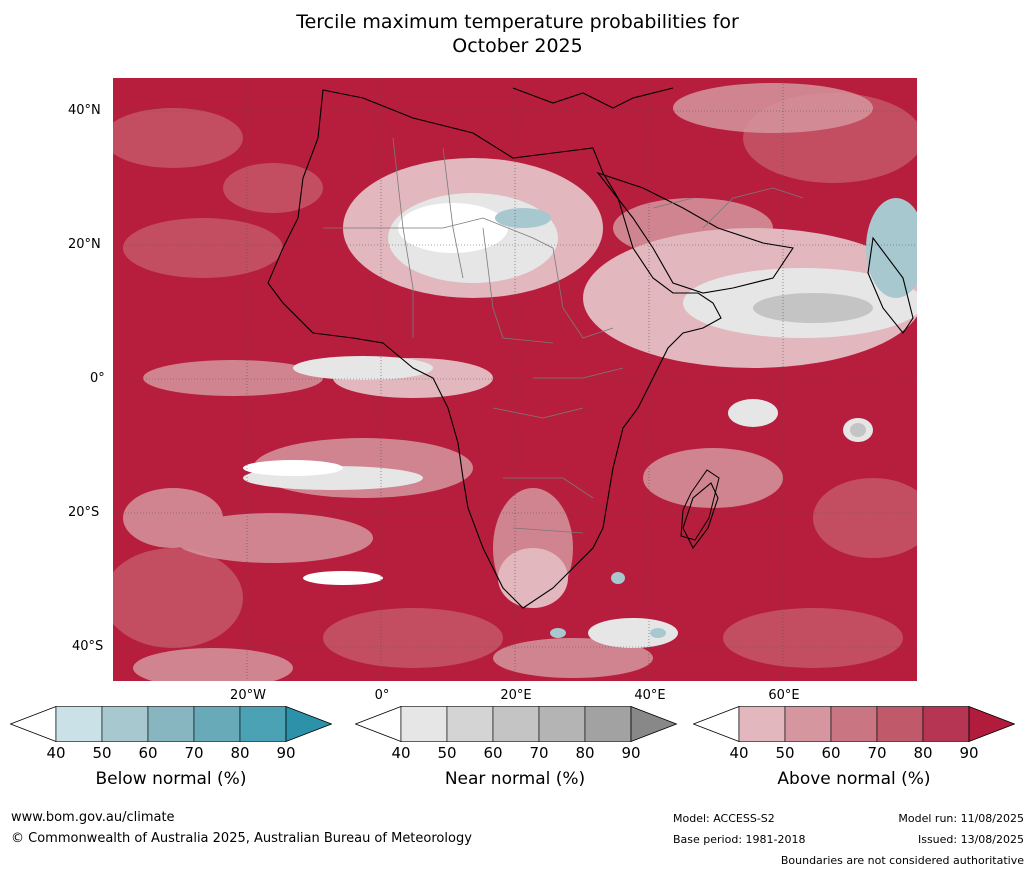 The image size is (1035, 873). Describe the element at coordinates (991, 724) in the screenshot. I see `above-normal-swatch-max` at that location.